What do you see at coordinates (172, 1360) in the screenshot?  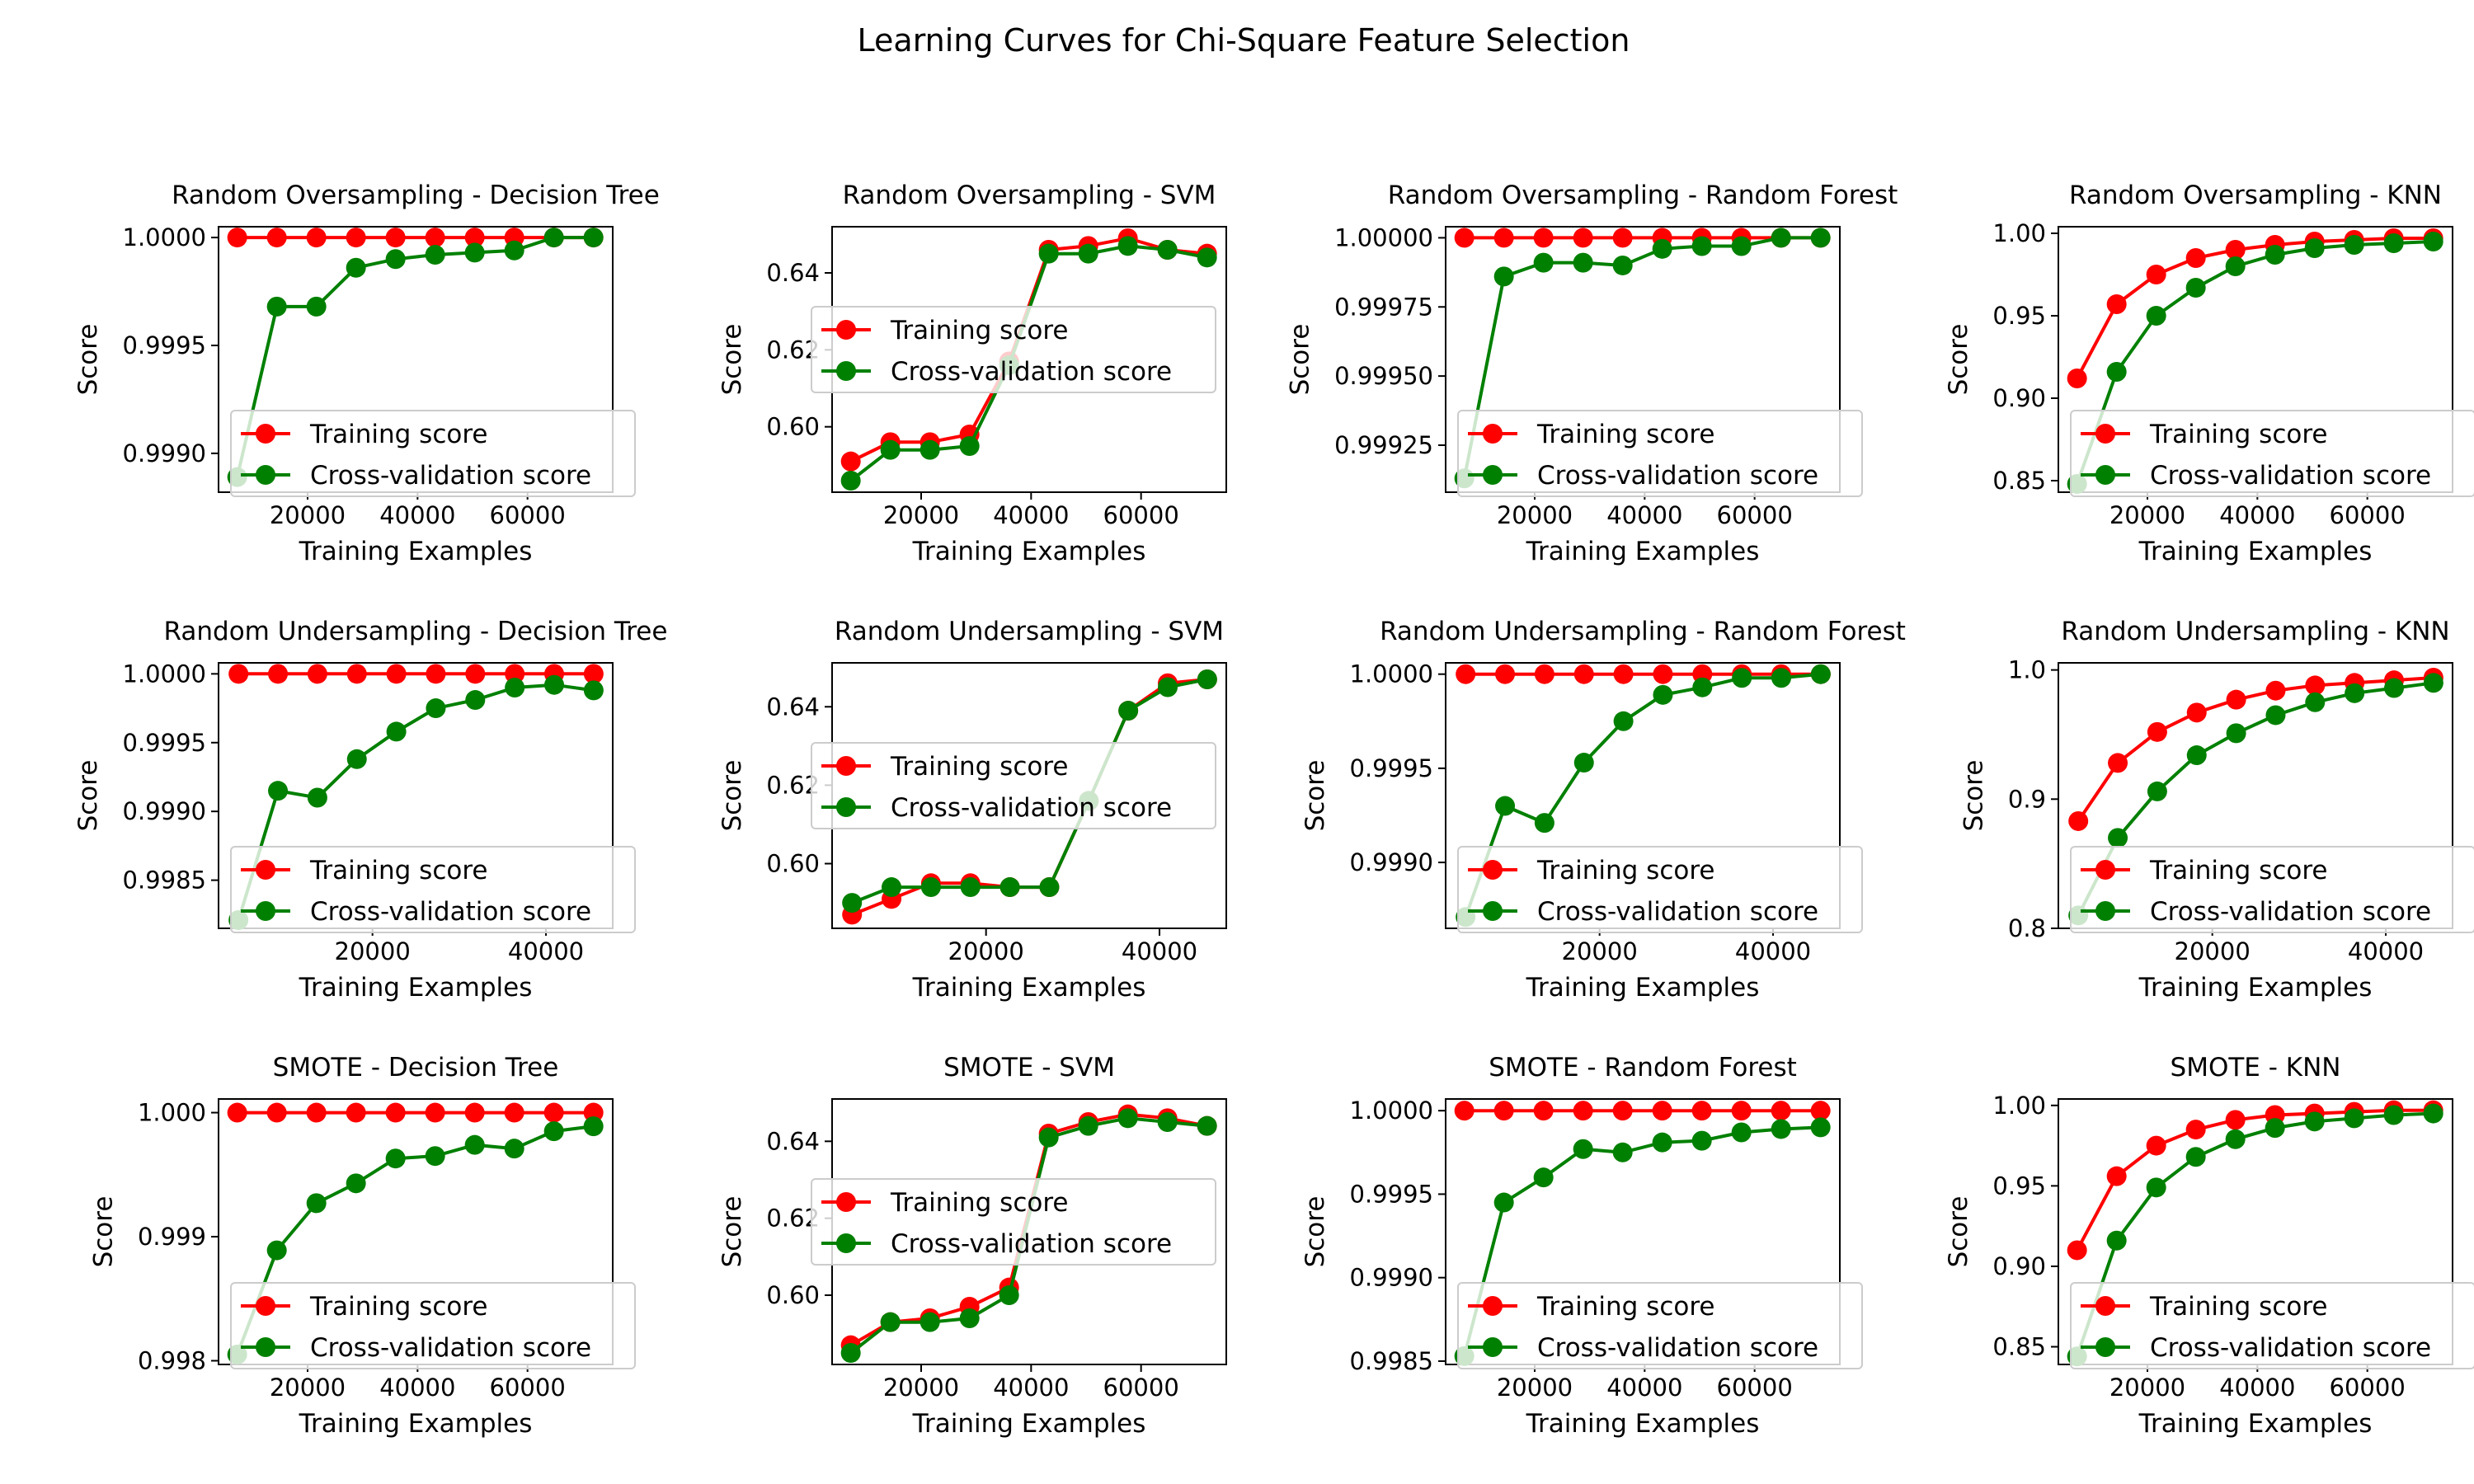 I see `y-tick-label: 0.998` at bounding box center [172, 1360].